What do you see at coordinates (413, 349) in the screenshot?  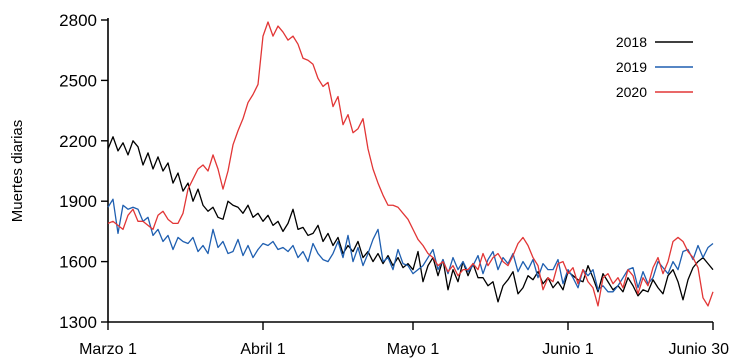 I see `x-tick-label: Mayo 1` at bounding box center [413, 349].